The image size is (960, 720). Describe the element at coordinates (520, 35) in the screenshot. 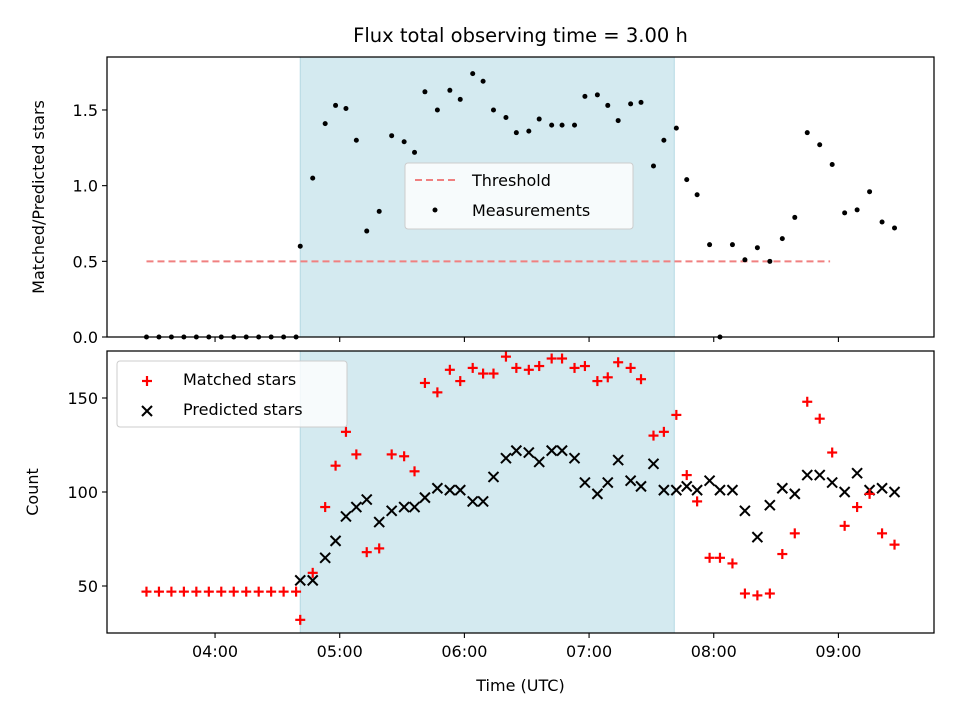

I see `chart-title: Flux total observing time = 3.00 h` at that location.